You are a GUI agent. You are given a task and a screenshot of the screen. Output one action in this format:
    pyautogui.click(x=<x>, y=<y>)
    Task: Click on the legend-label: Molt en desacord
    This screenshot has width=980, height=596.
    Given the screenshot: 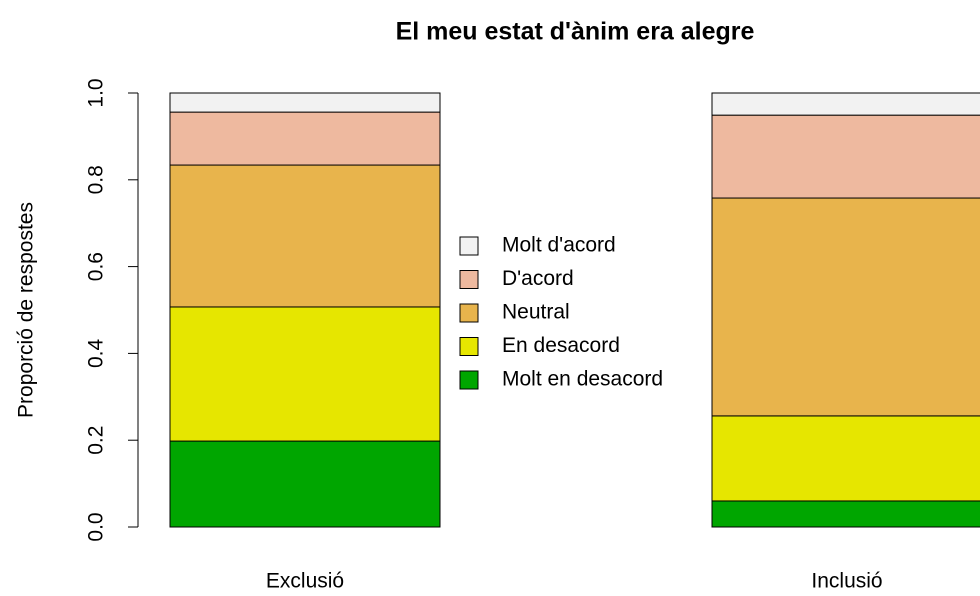 What is the action you would take?
    pyautogui.click(x=582, y=379)
    